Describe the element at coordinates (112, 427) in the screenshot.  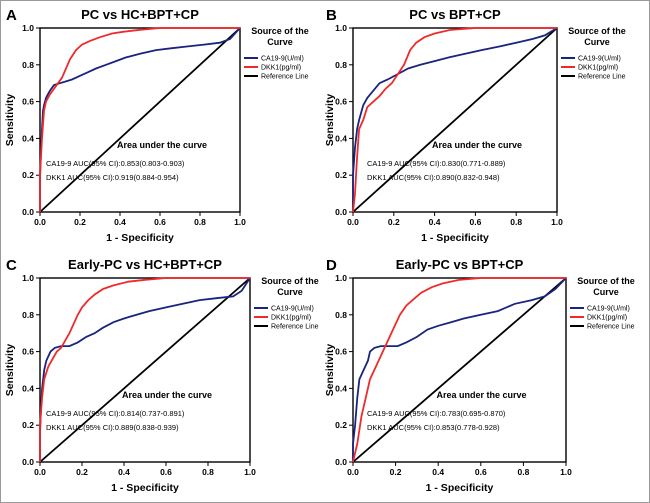
I see `auc-line: DKK1 AUC(95% CI):0.889(0.838-0.939)` at that location.